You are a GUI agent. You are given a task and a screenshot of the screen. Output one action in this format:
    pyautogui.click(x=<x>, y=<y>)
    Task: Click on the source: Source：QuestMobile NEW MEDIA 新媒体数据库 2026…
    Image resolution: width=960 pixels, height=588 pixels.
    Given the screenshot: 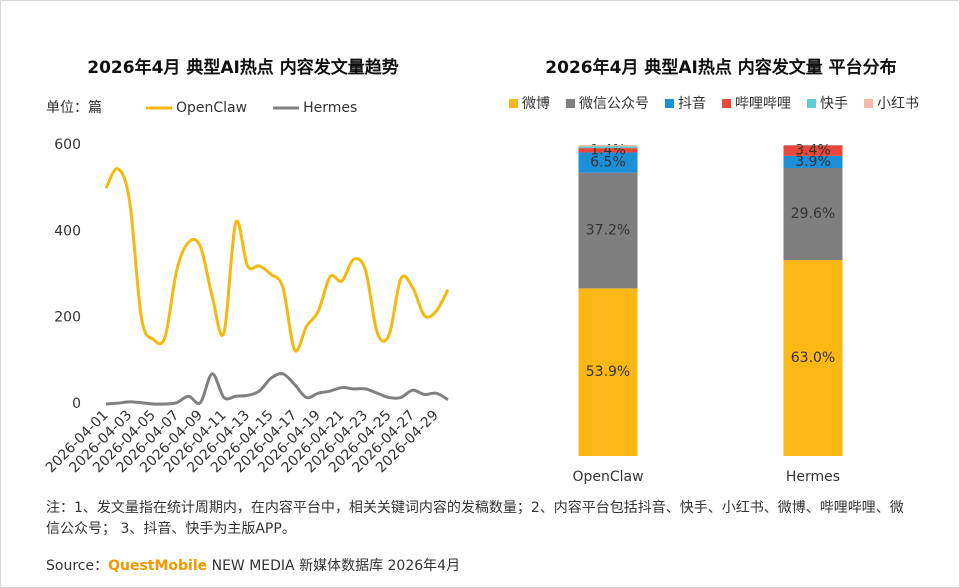 What is the action you would take?
    pyautogui.click(x=253, y=565)
    